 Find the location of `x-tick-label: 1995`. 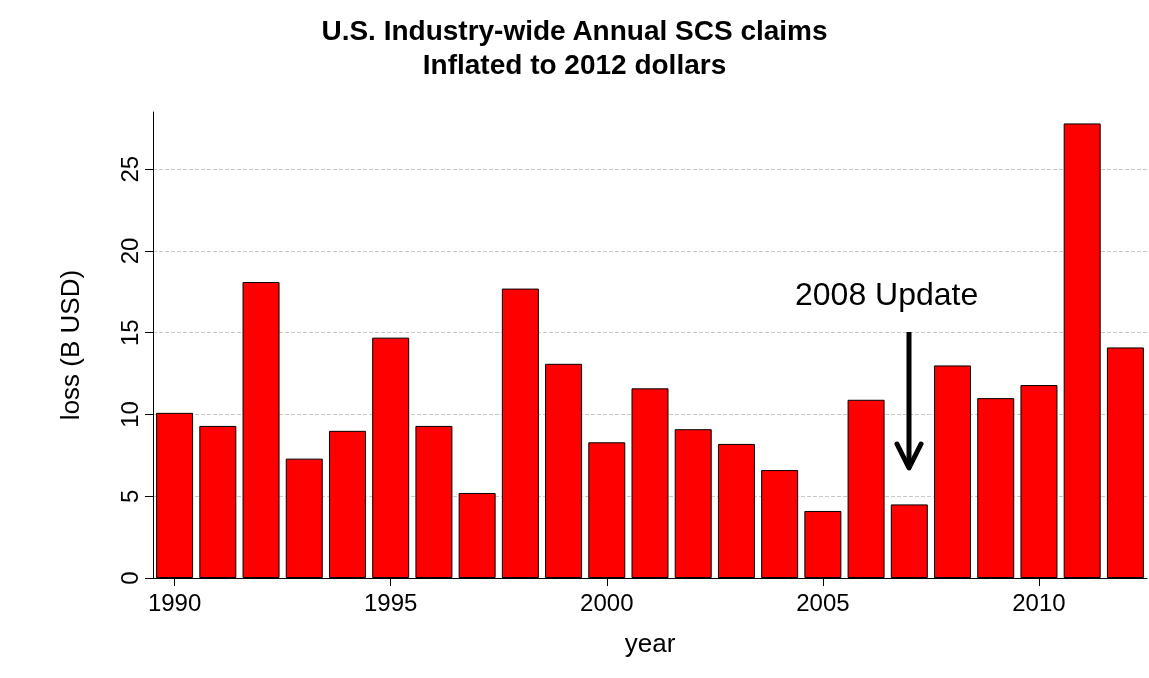

x-tick-label: 1995 is located at coordinates (391, 602).